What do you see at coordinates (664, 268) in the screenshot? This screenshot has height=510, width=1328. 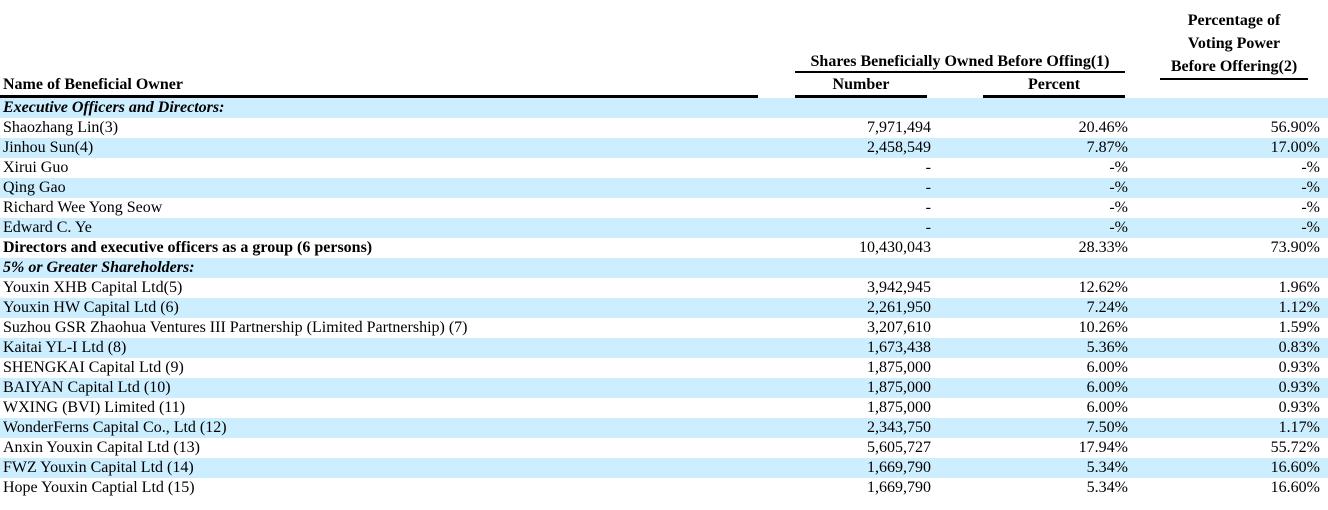 I see `table-row: 5% or Greater Shareholders:` at bounding box center [664, 268].